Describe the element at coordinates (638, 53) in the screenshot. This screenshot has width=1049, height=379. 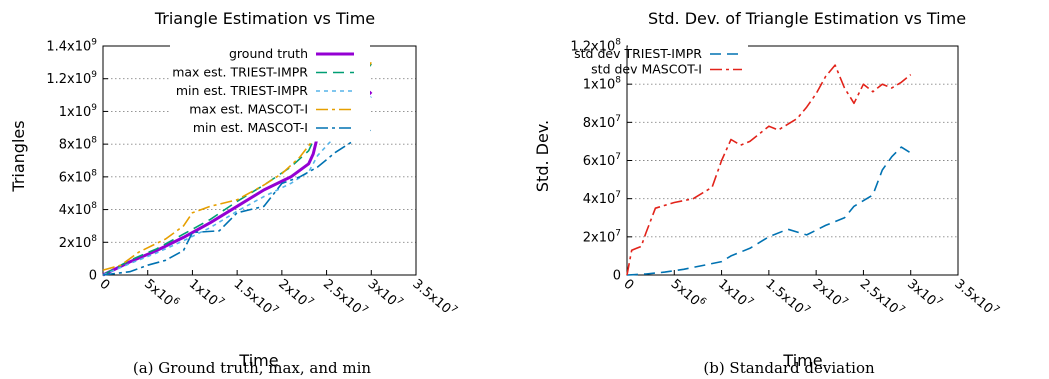
I see `legend-label: std dev TRIEST-IMPR` at that location.